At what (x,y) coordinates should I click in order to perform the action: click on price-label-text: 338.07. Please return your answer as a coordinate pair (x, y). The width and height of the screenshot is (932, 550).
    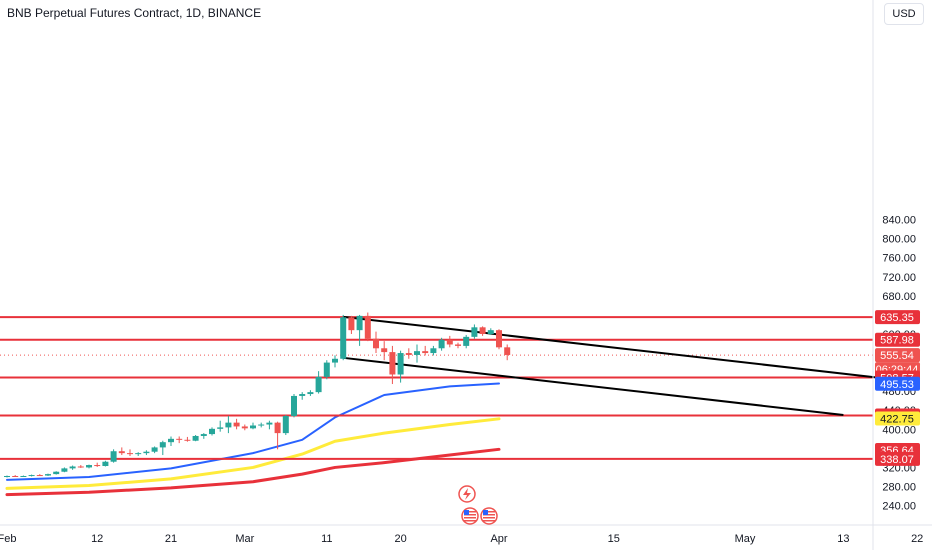
    Looking at the image, I should click on (897, 460).